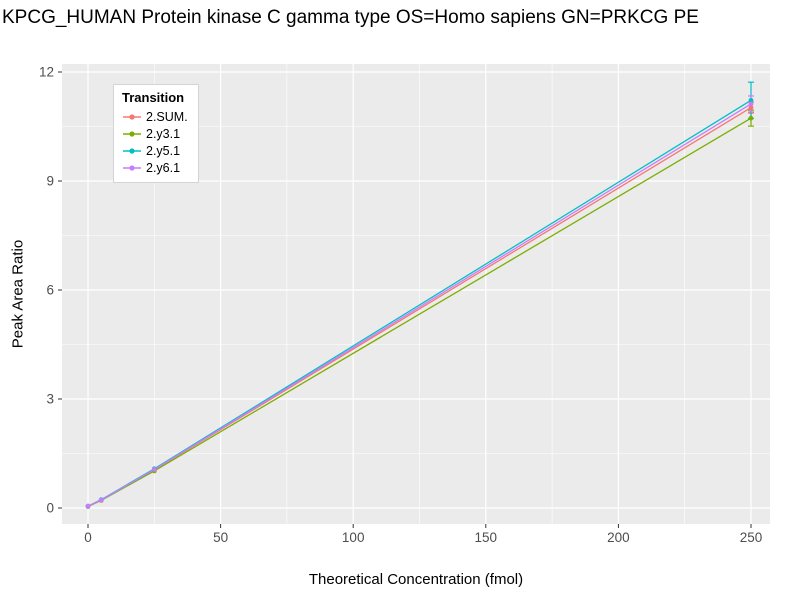  Describe the element at coordinates (163, 133) in the screenshot. I see `legend-item-label: 2.y3.1` at that location.